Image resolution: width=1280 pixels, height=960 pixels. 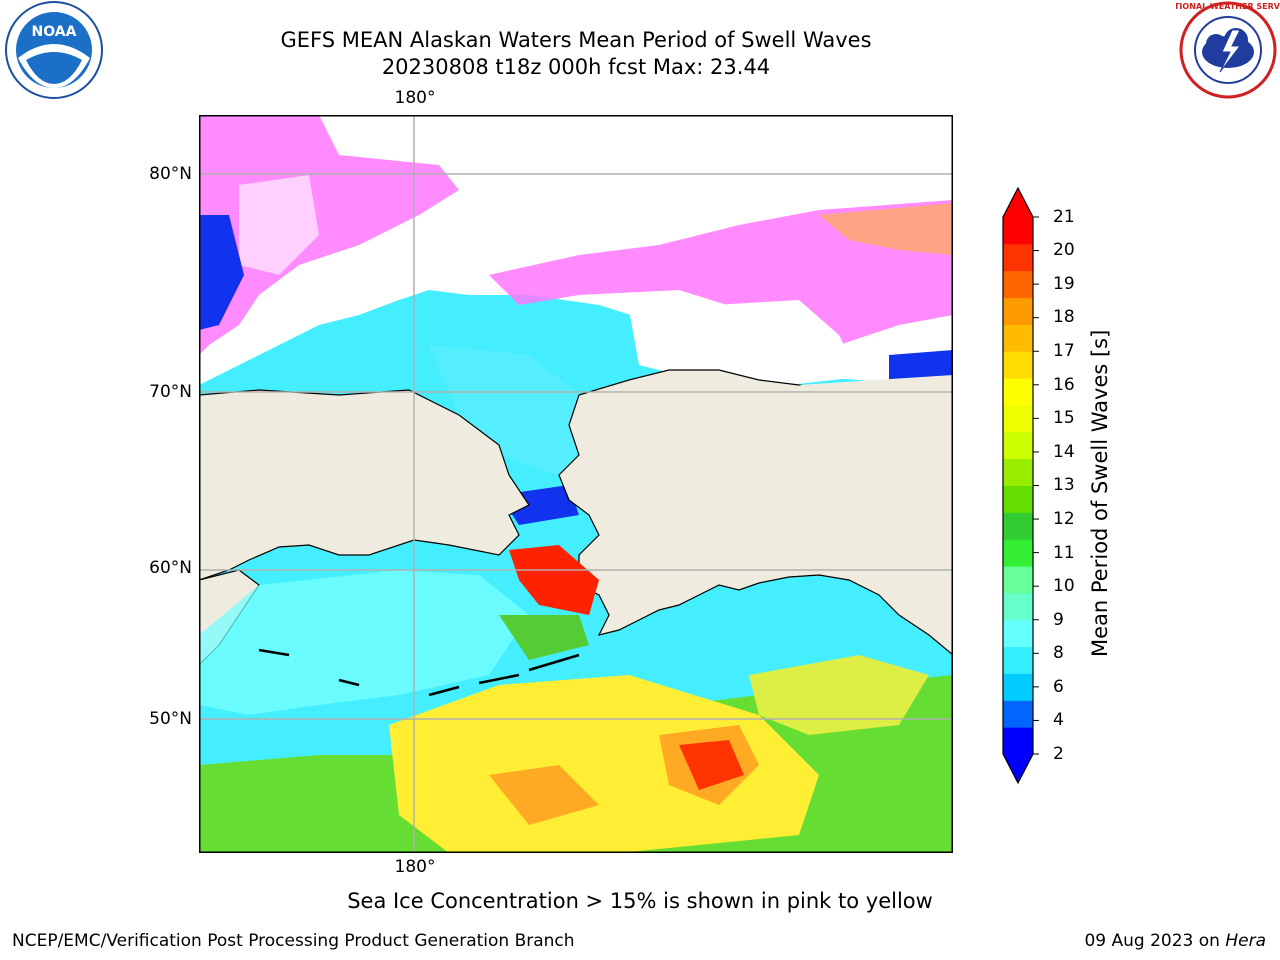 I want to click on nws-logo-icon: NATIONAL WEATHER SERVICE, so click(x=1228, y=50).